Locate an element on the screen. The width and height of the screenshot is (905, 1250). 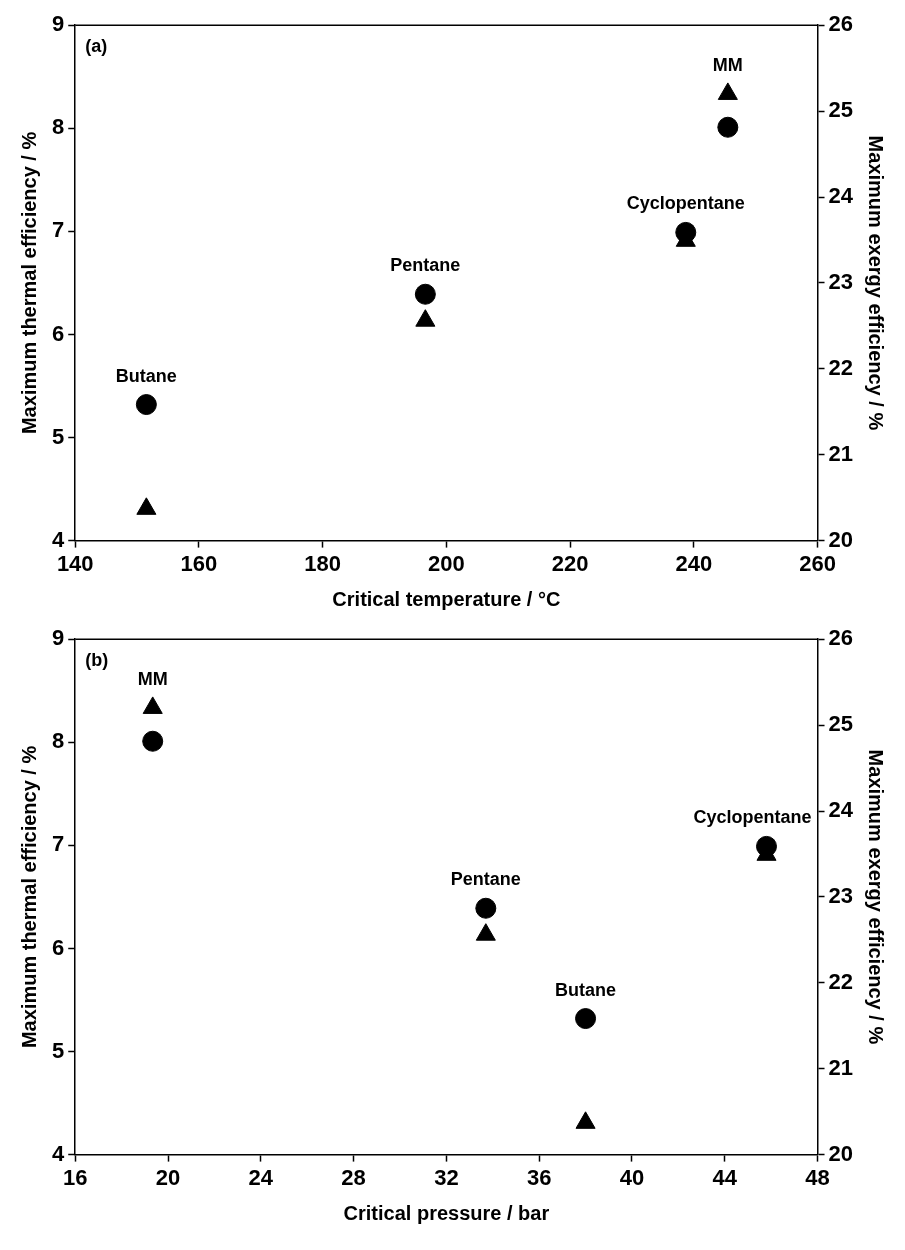
x-tick-label: 220 is located at coordinates (570, 563).